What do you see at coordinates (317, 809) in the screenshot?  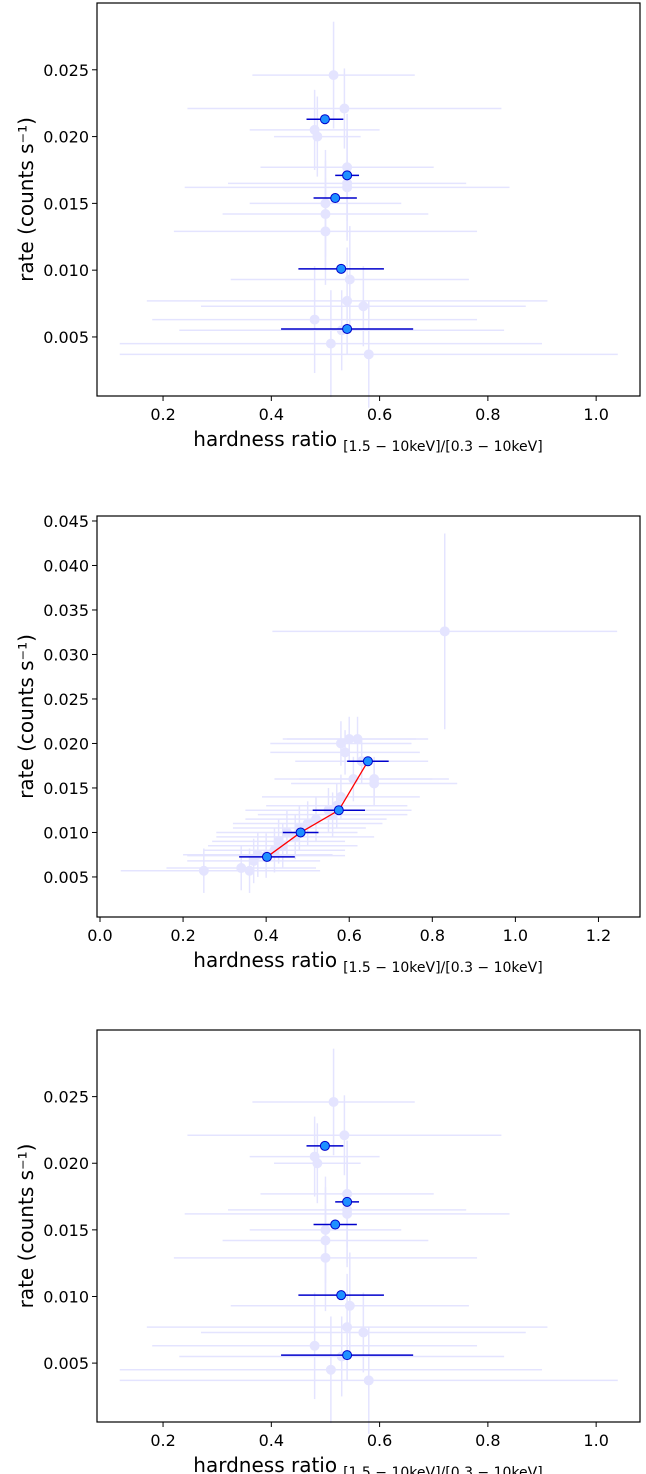 I see `trend-line` at bounding box center [317, 809].